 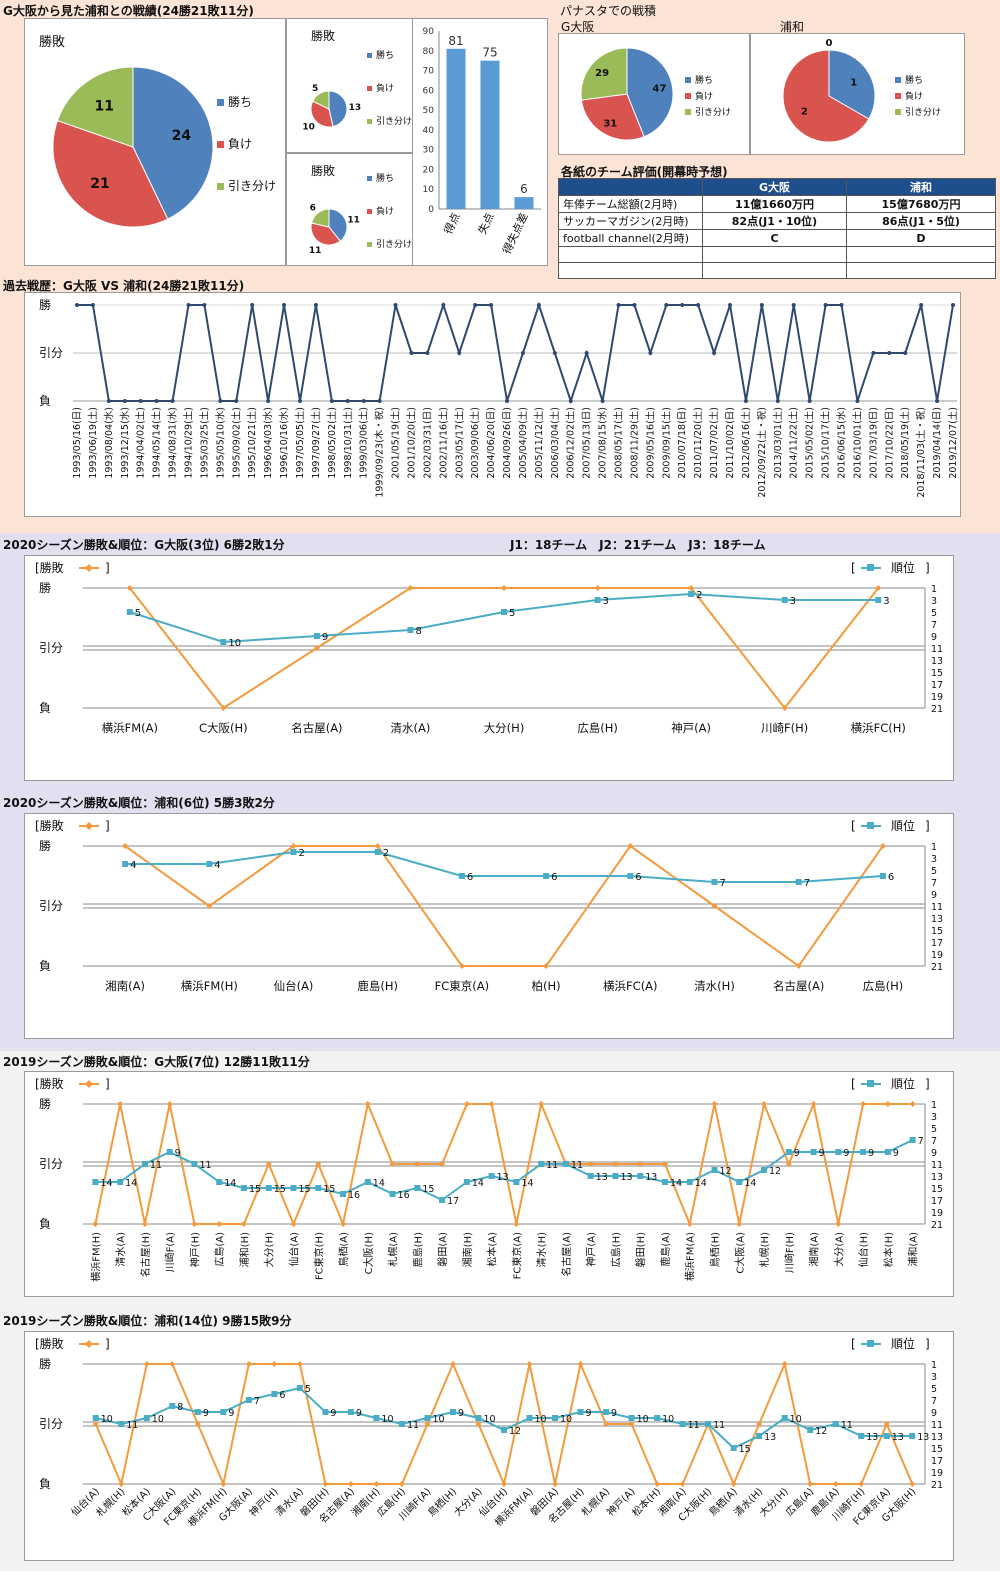 What do you see at coordinates (826, 443) in the screenshot?
I see `x-tick-label: 2015/10/17(土)` at bounding box center [826, 443].